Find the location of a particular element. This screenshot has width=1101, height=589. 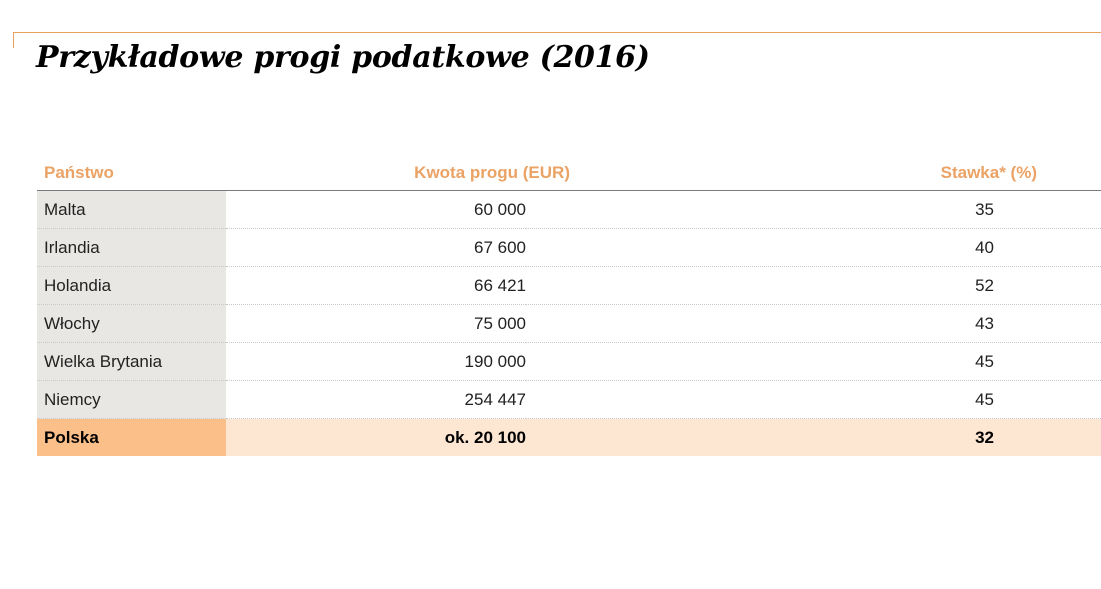

table-row: Holandia 66 421 52 is located at coordinates (569, 285).